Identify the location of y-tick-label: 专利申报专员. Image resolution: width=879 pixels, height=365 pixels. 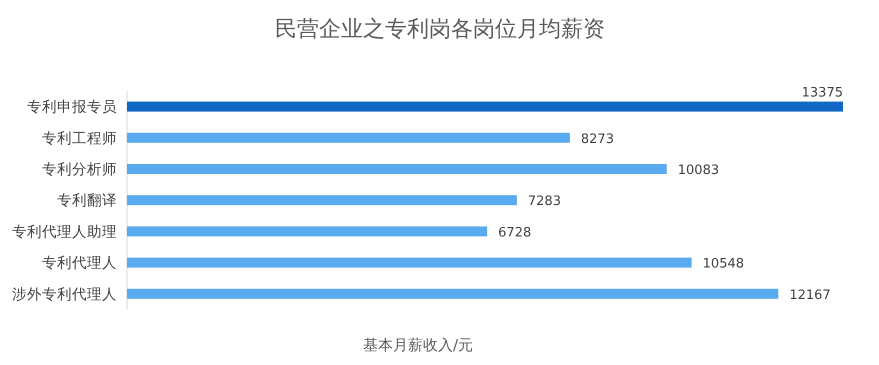
(72, 107).